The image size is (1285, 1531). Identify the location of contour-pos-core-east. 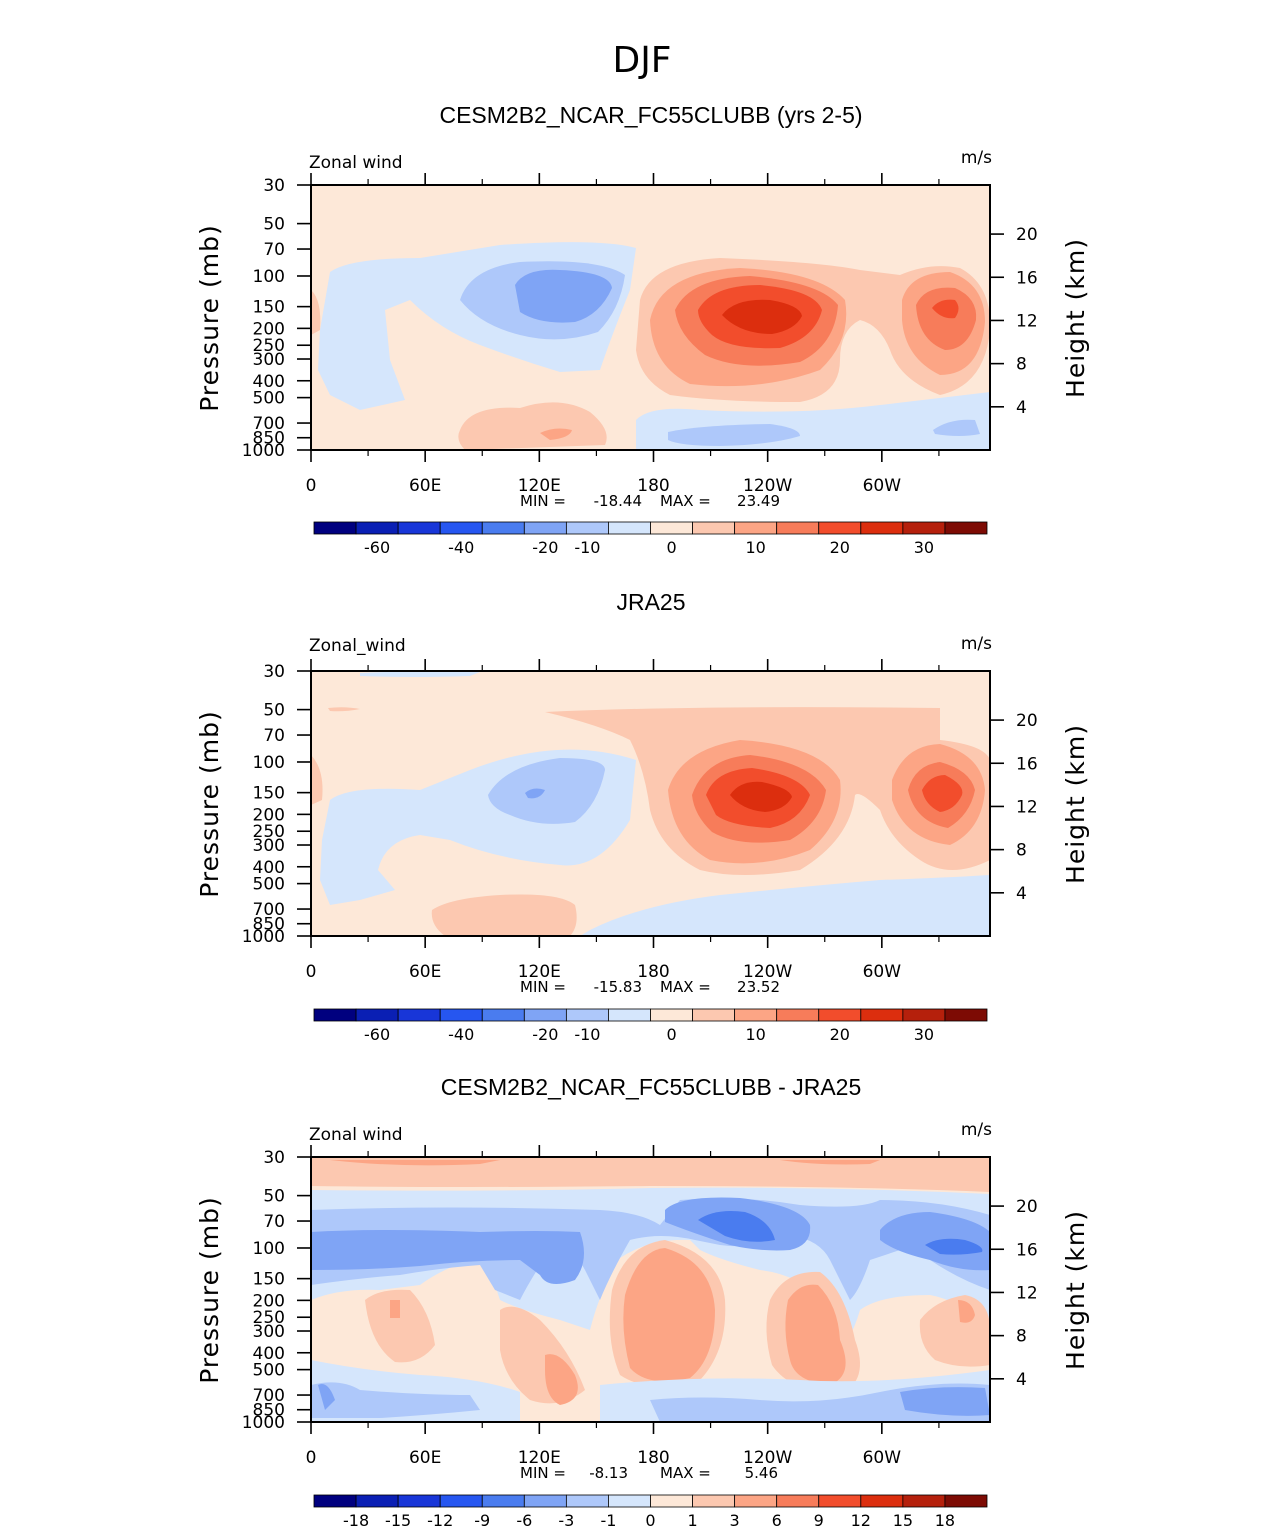
(942, 793).